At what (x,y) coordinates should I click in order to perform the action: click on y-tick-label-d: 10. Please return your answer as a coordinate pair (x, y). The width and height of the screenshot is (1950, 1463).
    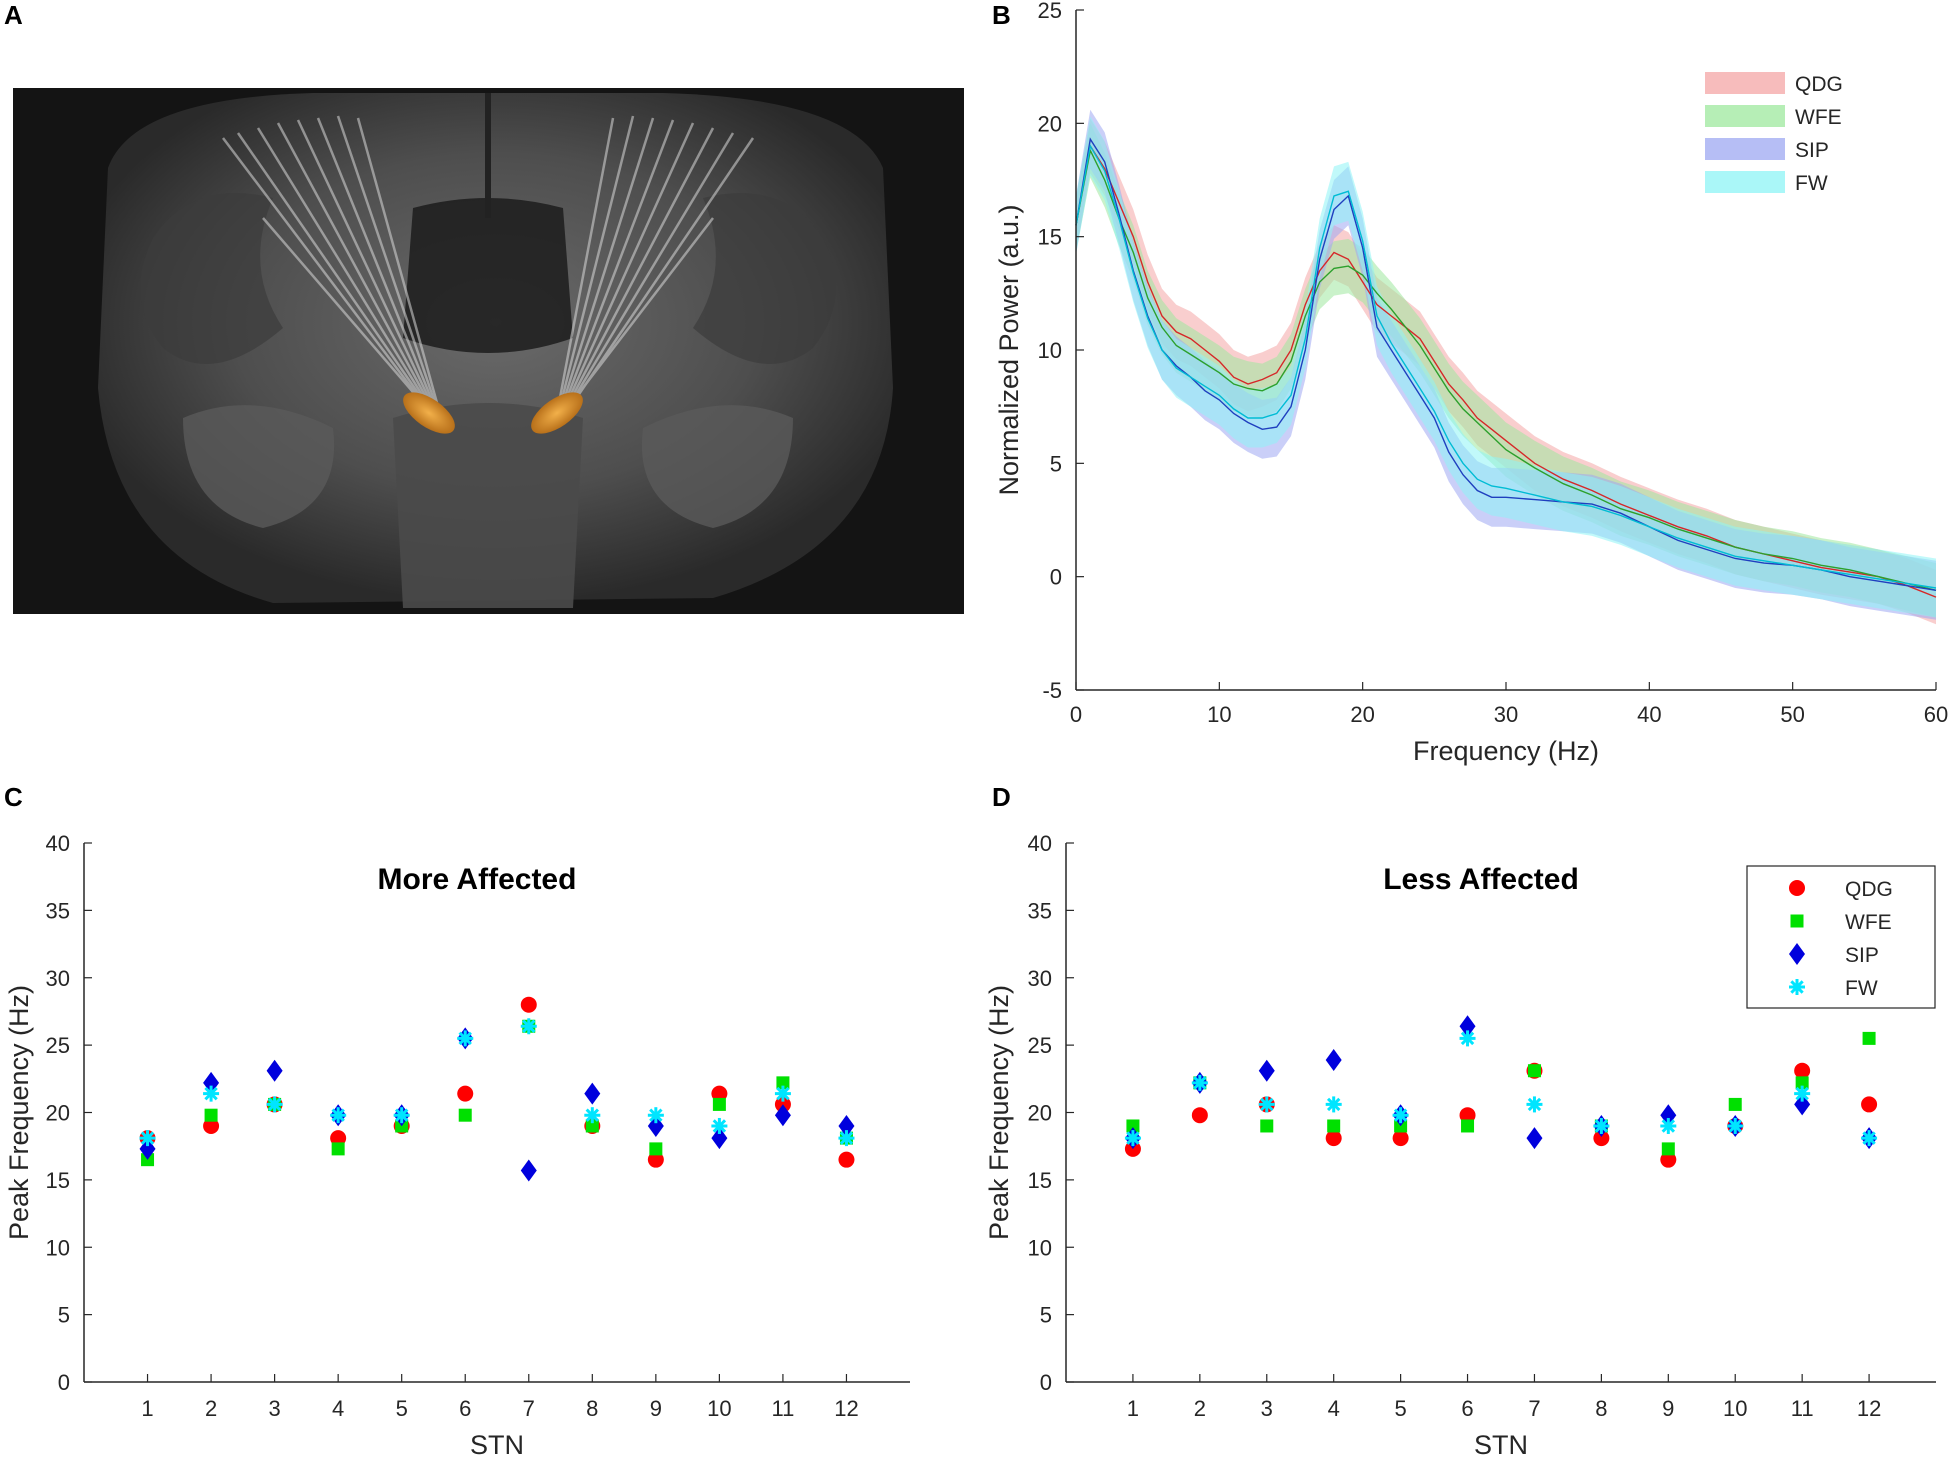
    Looking at the image, I should click on (1040, 1247).